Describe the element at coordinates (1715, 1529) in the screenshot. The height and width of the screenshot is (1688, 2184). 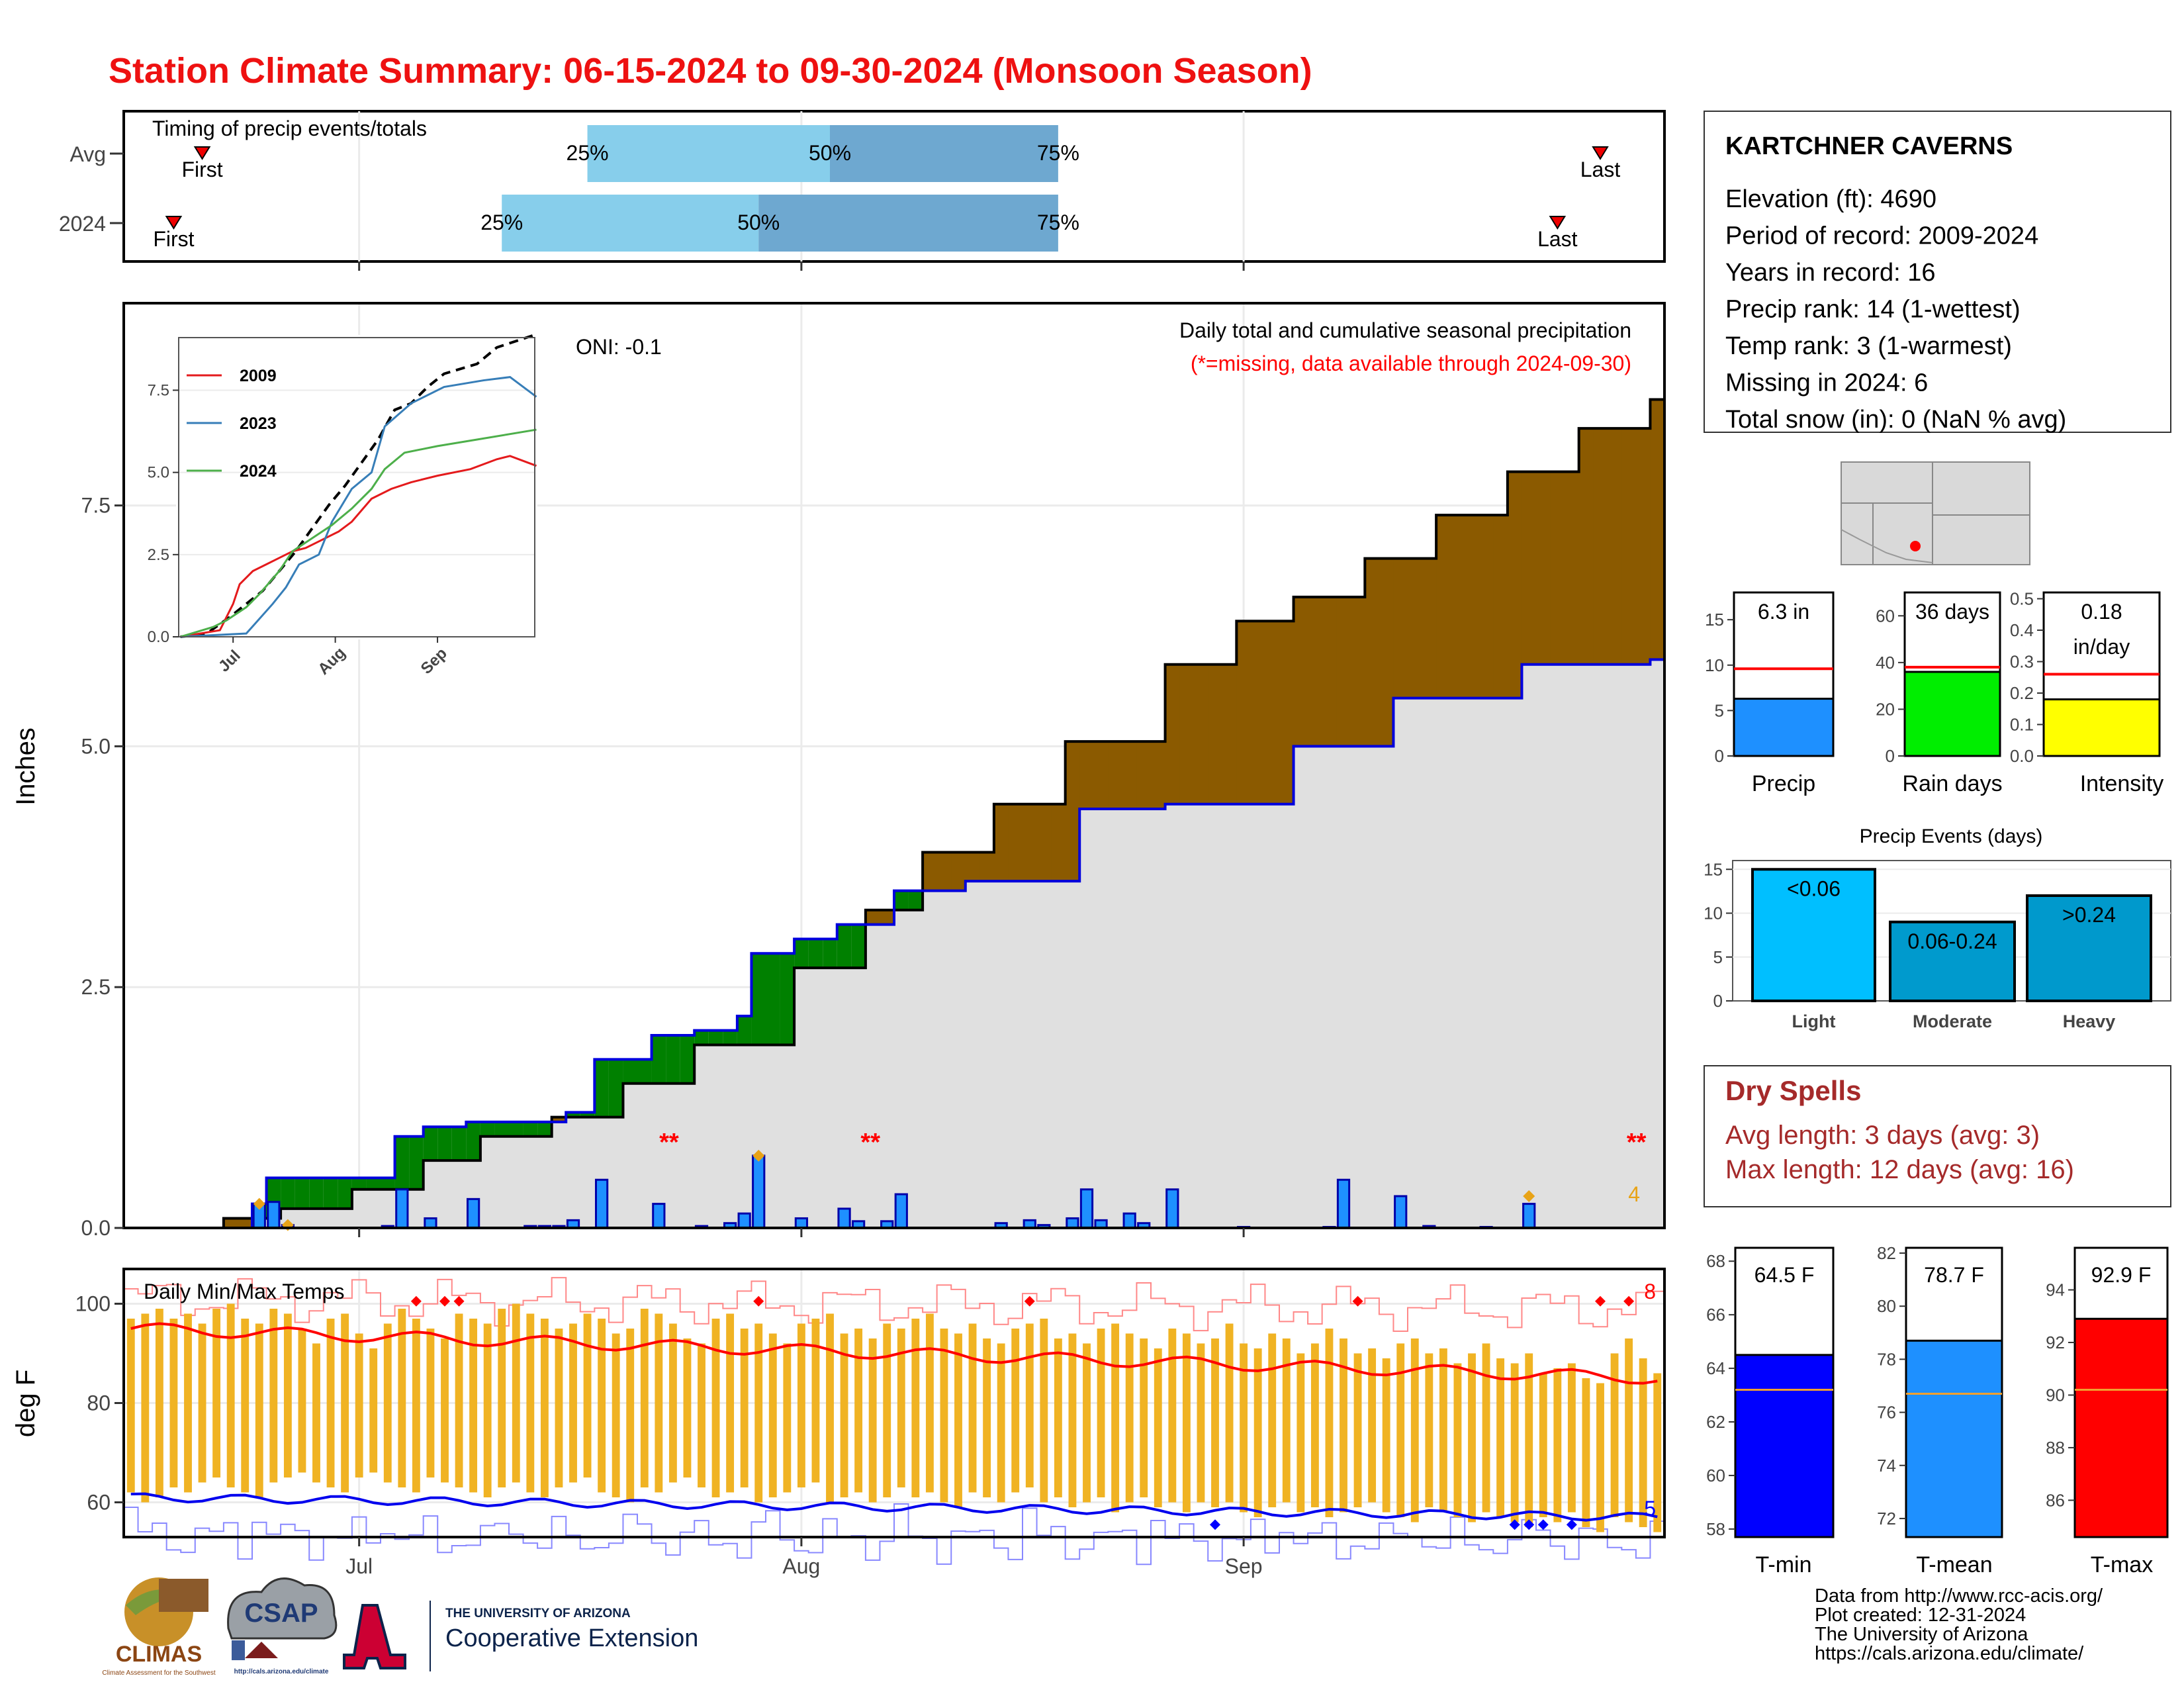
I see `temp-bar-tick-label: 58` at that location.